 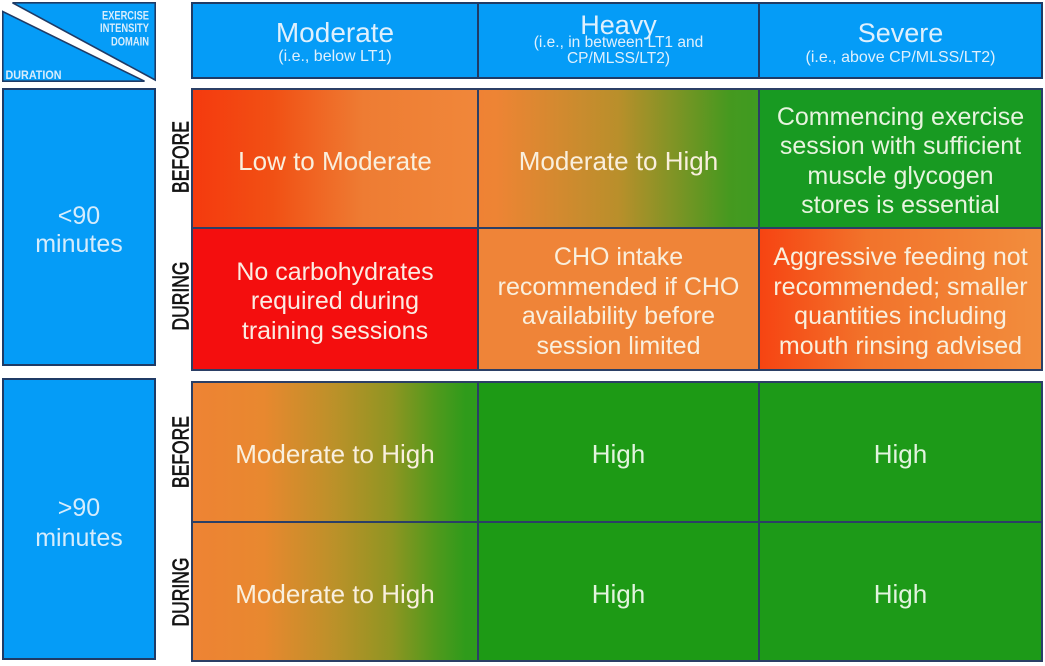 What do you see at coordinates (124, 28) in the screenshot?
I see `svg-text: INTENSITY` at bounding box center [124, 28].